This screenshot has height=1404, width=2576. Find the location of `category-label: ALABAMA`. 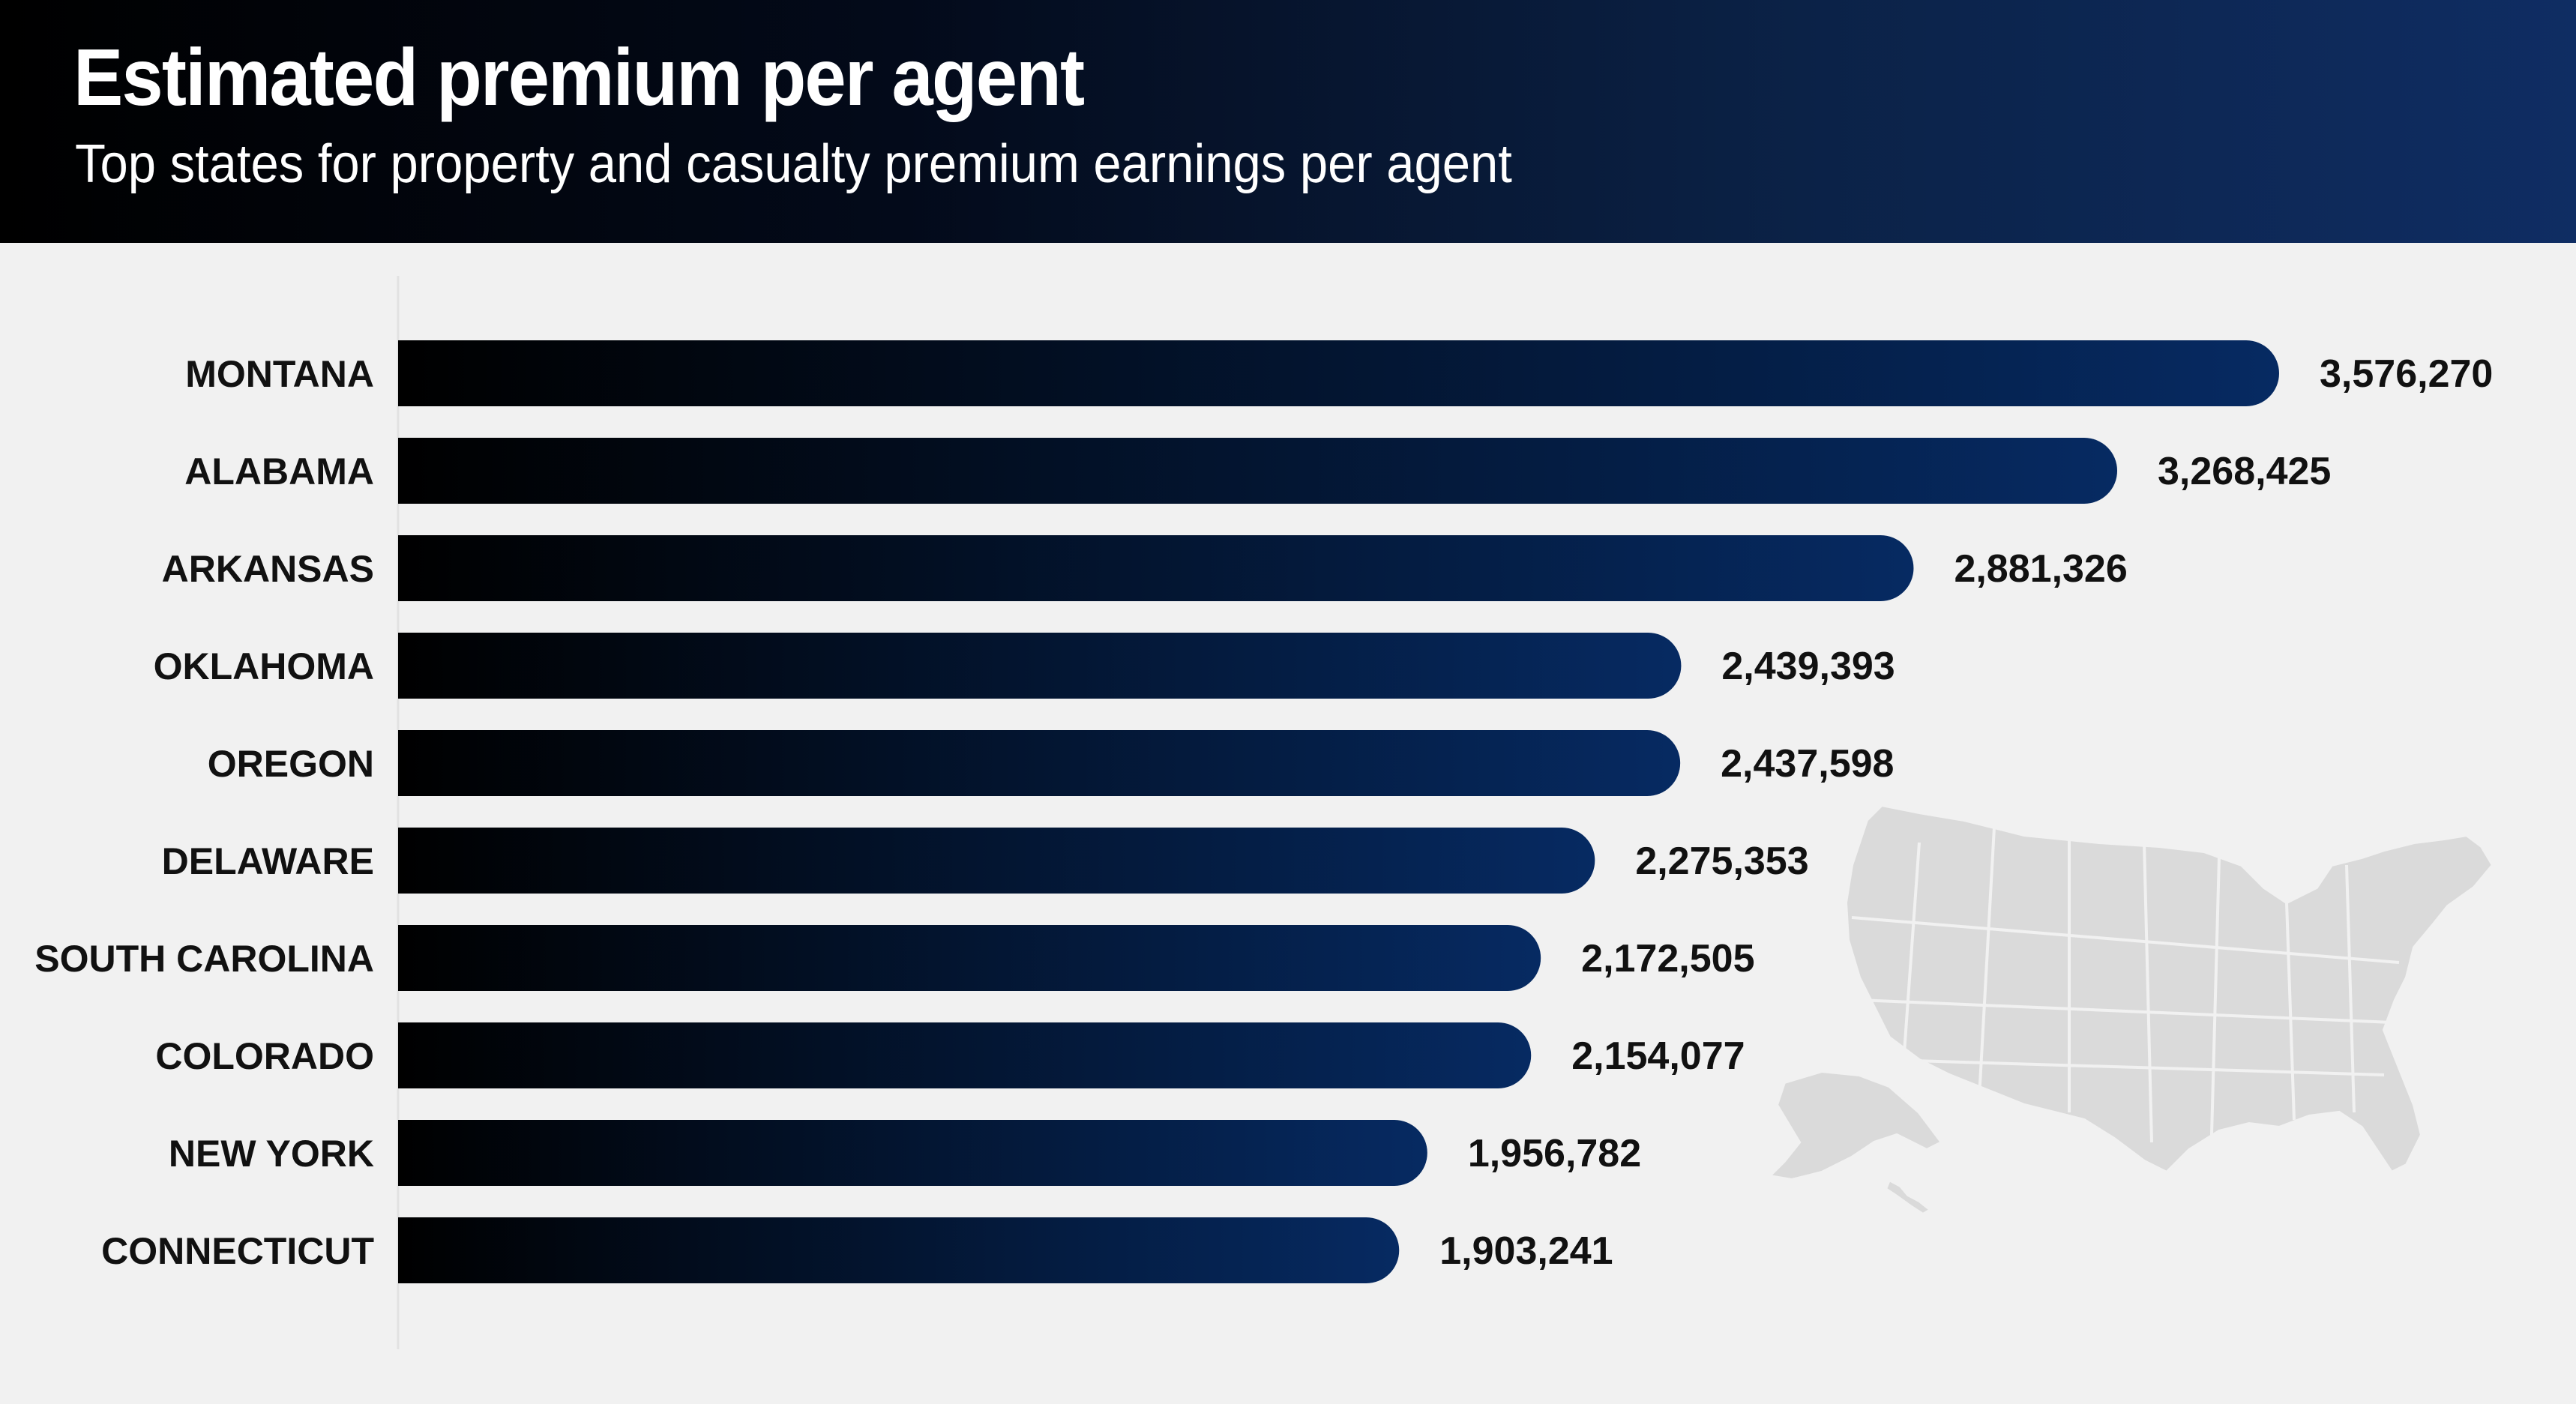

category-label: ALABAMA is located at coordinates (279, 471).